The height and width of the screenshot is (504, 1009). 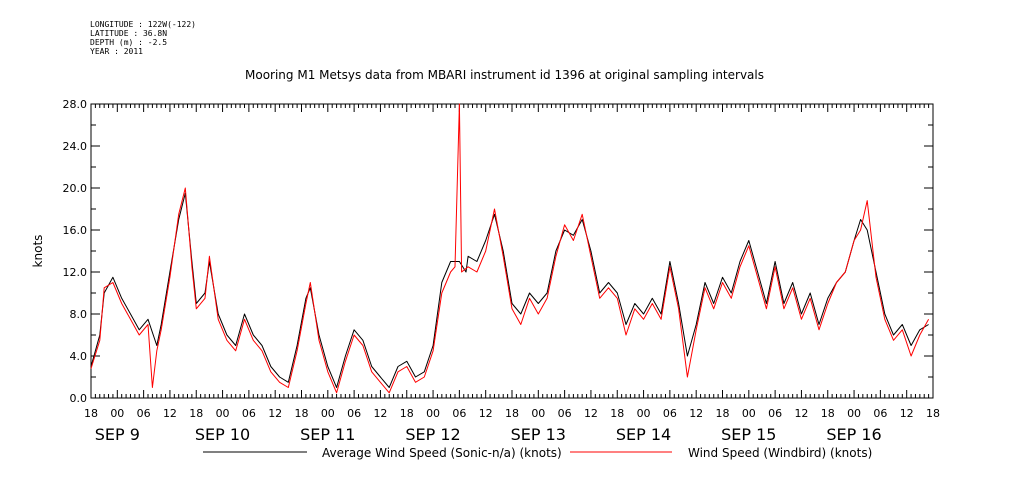 What do you see at coordinates (79, 356) in the screenshot?
I see `y-tick-label: 4.0` at bounding box center [79, 356].